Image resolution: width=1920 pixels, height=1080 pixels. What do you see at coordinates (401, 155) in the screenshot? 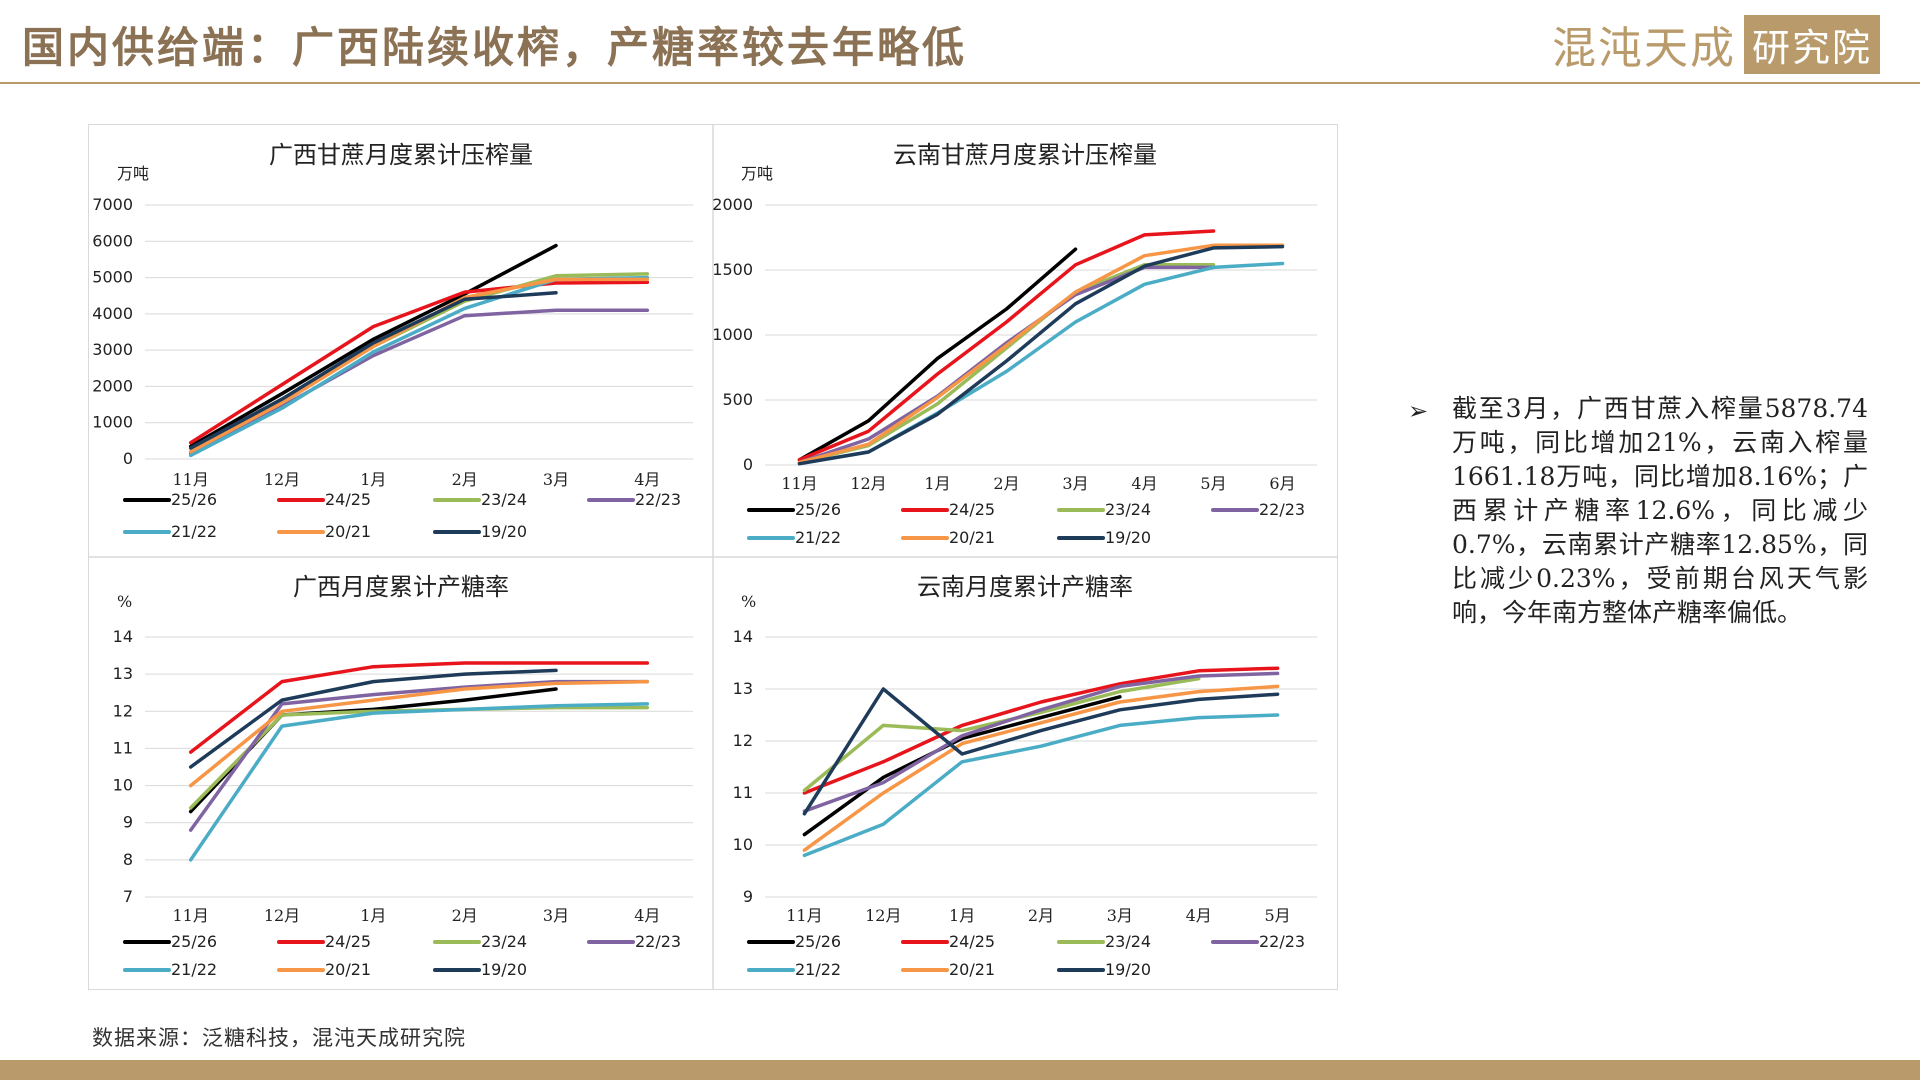
I see `chart-title: 广西甘蔗月度累计压榨量` at bounding box center [401, 155].